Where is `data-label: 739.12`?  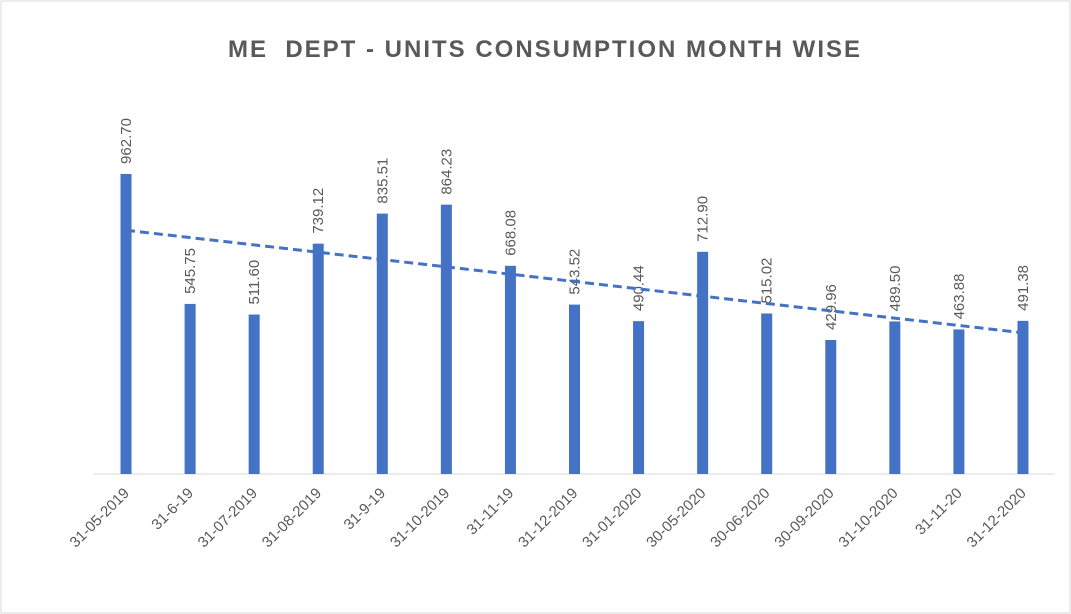 data-label: 739.12 is located at coordinates (318, 211).